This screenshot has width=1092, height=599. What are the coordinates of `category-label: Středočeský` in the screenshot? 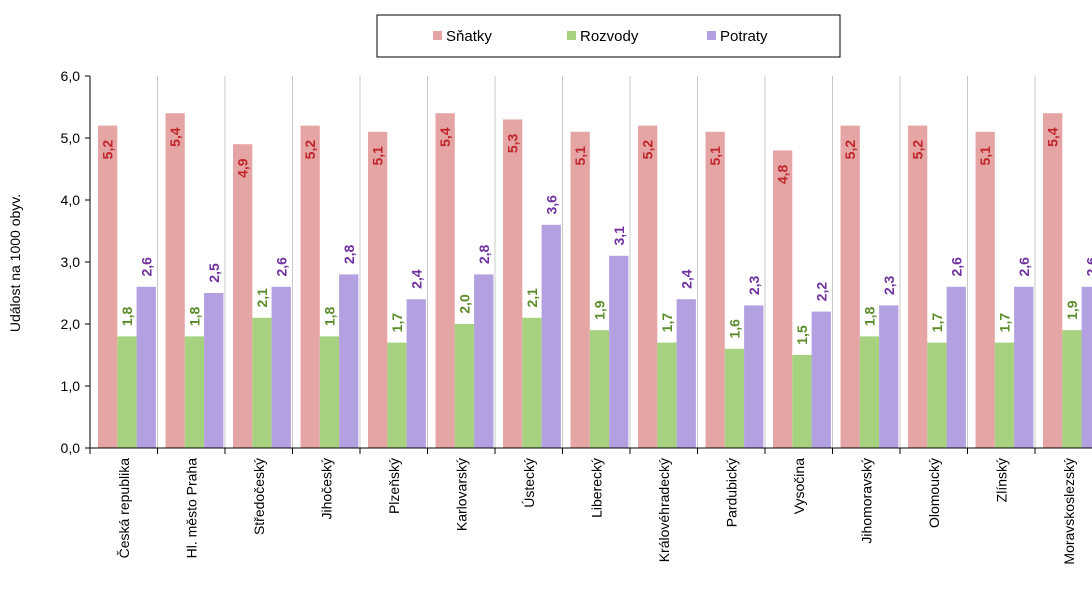 It's located at (259, 496).